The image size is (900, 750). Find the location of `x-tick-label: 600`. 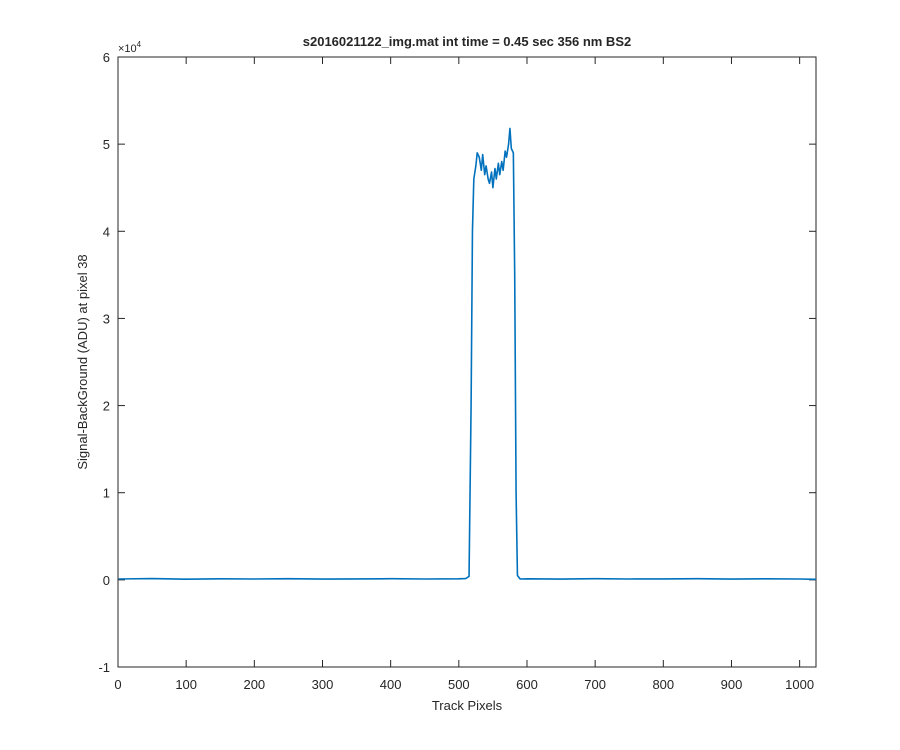

x-tick-label: 600 is located at coordinates (527, 684).